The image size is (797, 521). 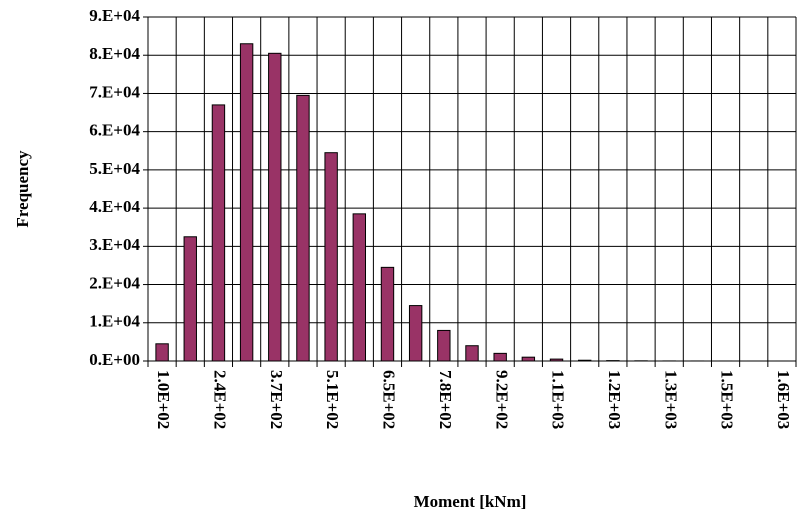 I want to click on y-tick-label: 0.E+00, so click(x=114, y=359).